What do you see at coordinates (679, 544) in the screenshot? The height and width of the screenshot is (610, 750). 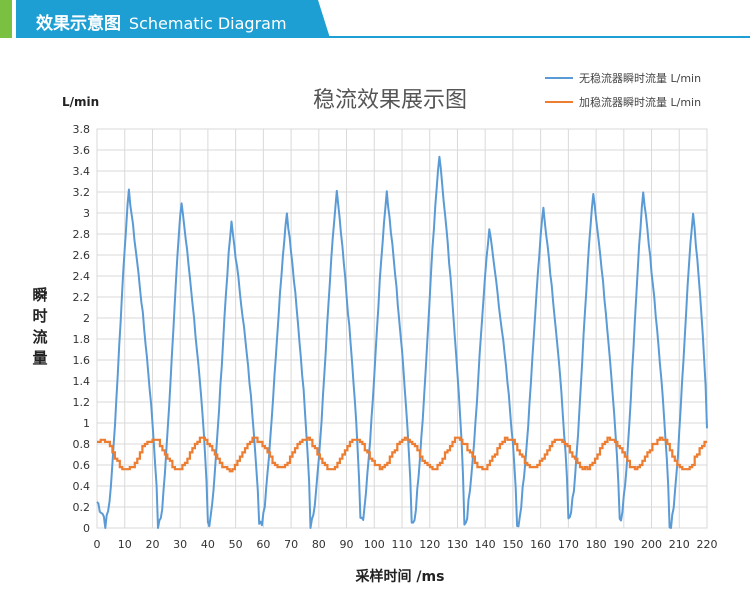 I see `x-tick-label: 210` at bounding box center [679, 544].